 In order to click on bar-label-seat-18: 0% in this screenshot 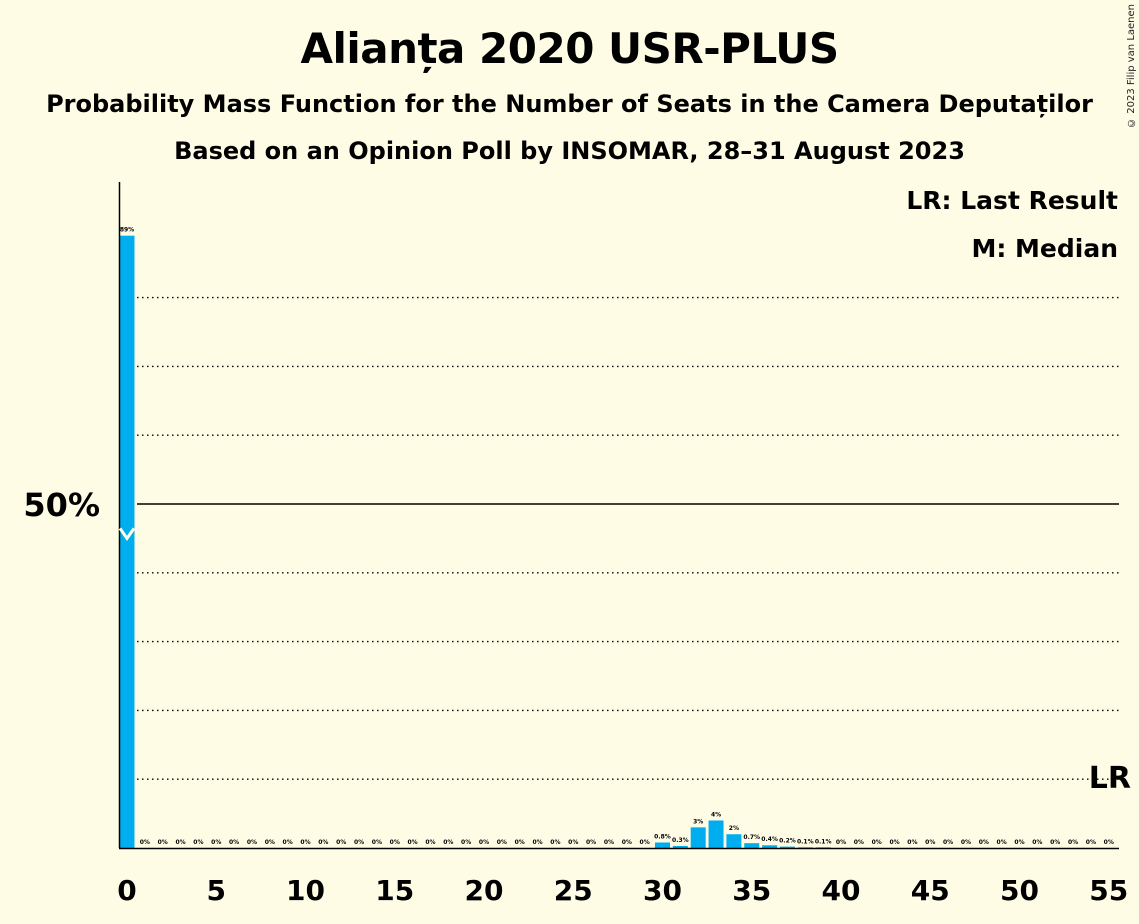, I will do `click(448, 842)`.